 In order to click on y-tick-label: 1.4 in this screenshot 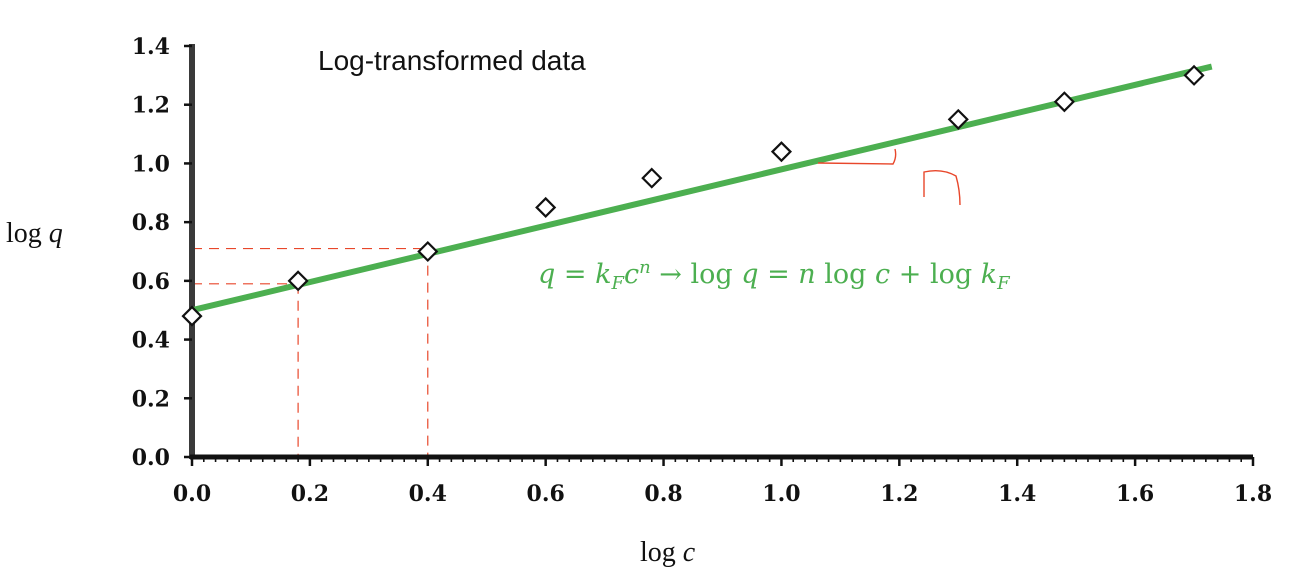, I will do `click(151, 47)`.